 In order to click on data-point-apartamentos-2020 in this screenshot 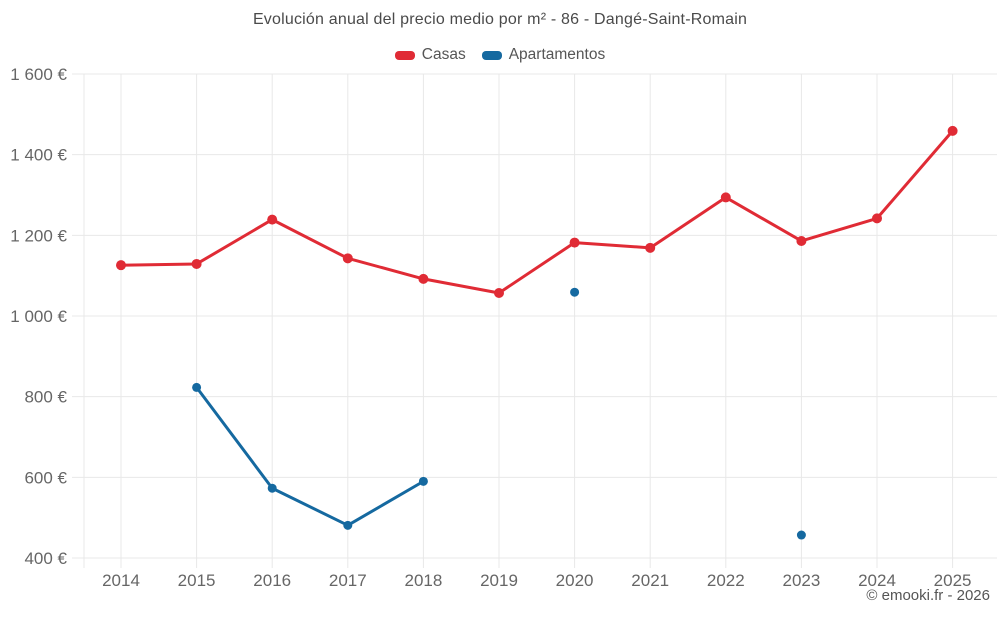, I will do `click(575, 292)`.